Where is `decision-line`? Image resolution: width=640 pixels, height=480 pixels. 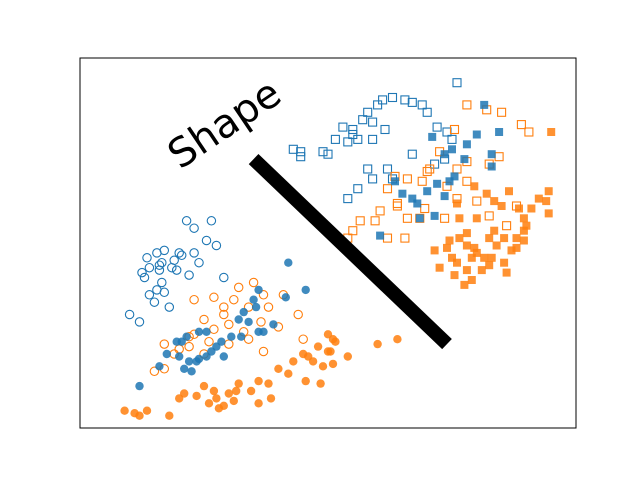
decision-line is located at coordinates (350, 252).